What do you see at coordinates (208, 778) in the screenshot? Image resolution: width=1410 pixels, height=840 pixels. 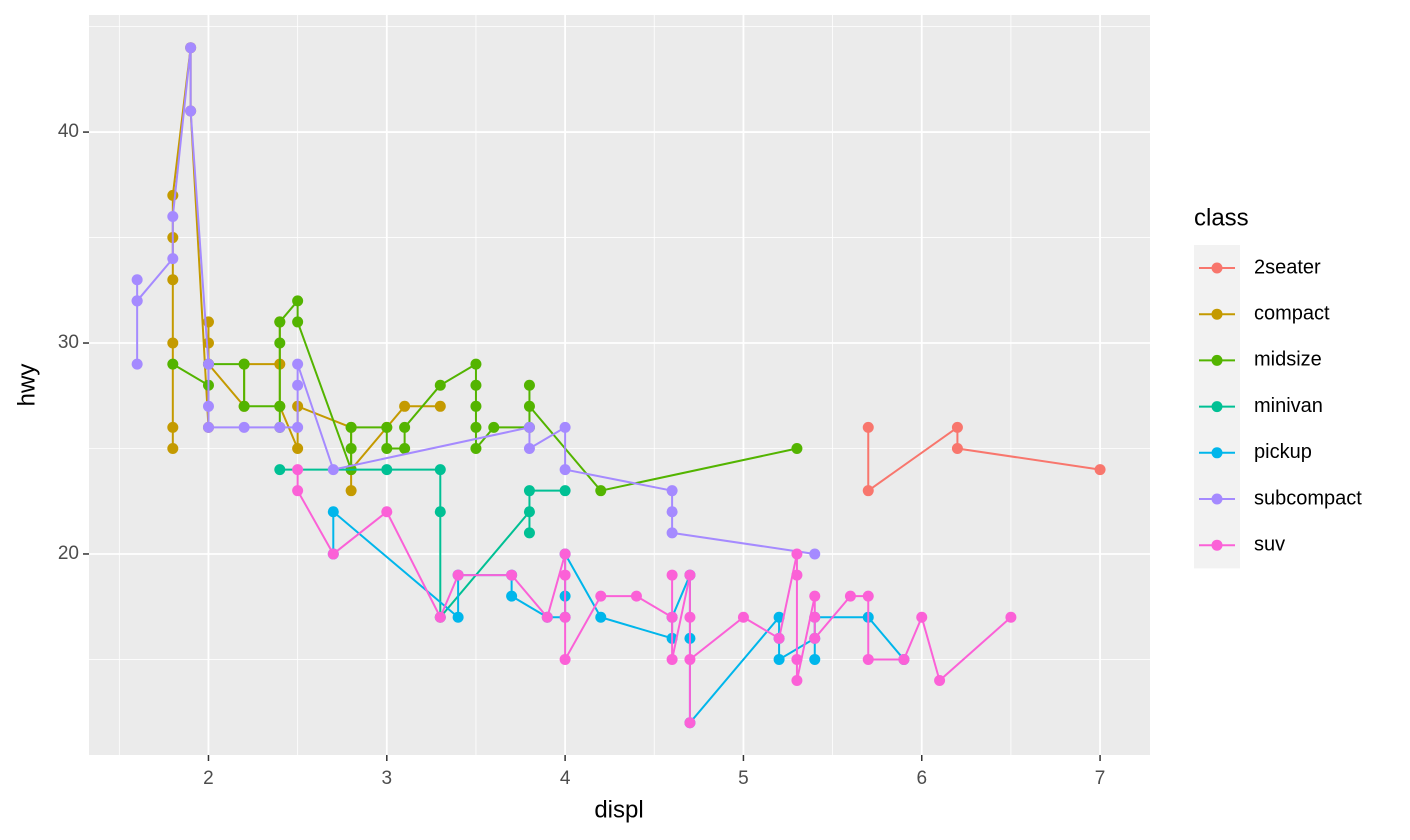 I see `x-tick-label: 2` at bounding box center [208, 778].